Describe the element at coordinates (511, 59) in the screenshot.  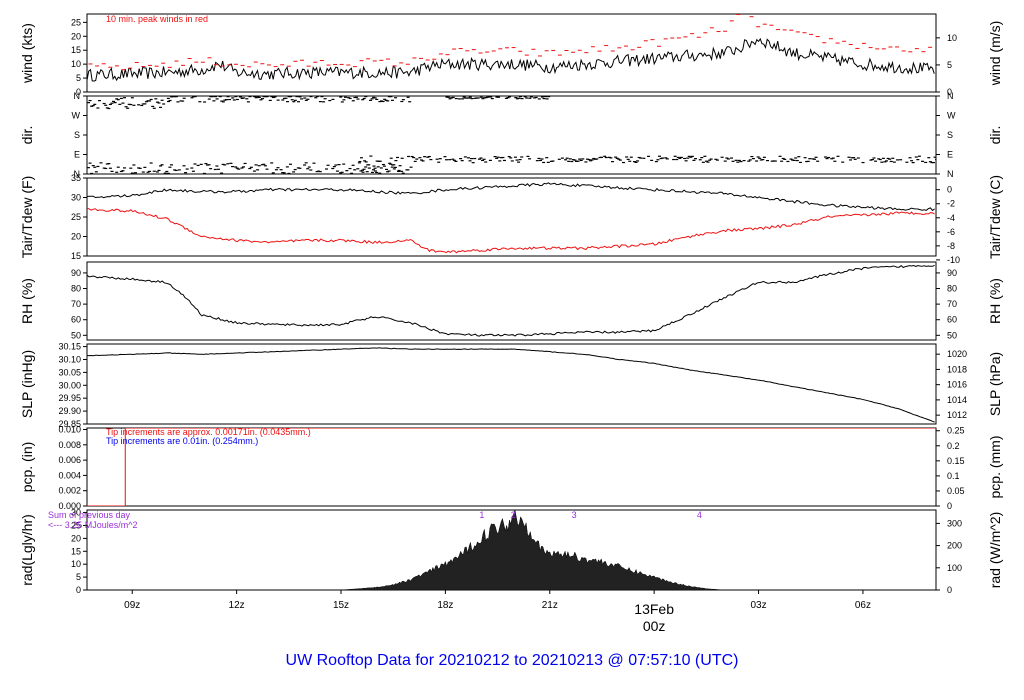
I see `wind-line-mean` at that location.